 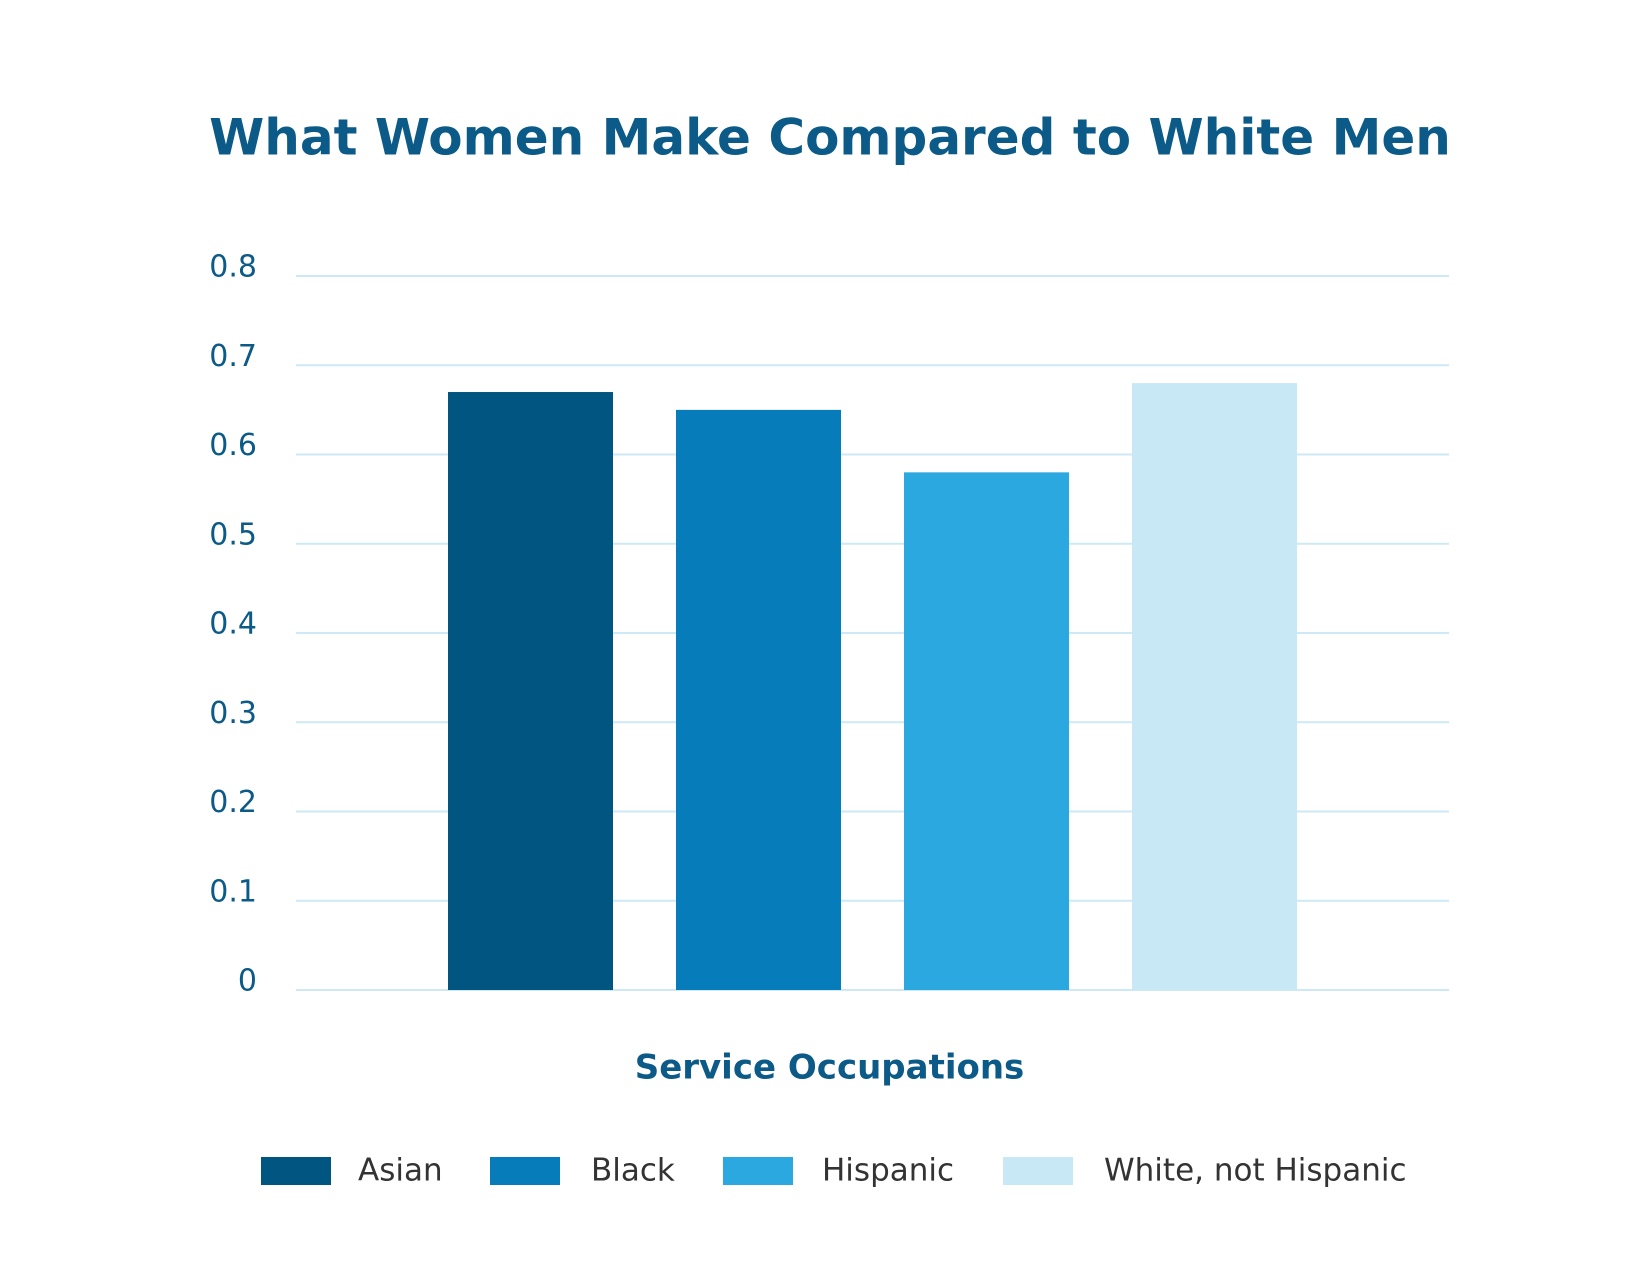 I want to click on chart-title: What Women Make Compared to White Men, so click(x=830, y=138).